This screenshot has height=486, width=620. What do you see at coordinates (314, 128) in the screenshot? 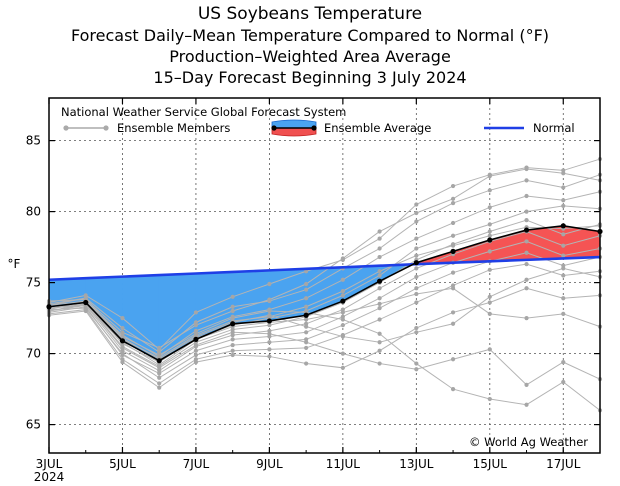
I see `legend-average-marker` at bounding box center [314, 128].